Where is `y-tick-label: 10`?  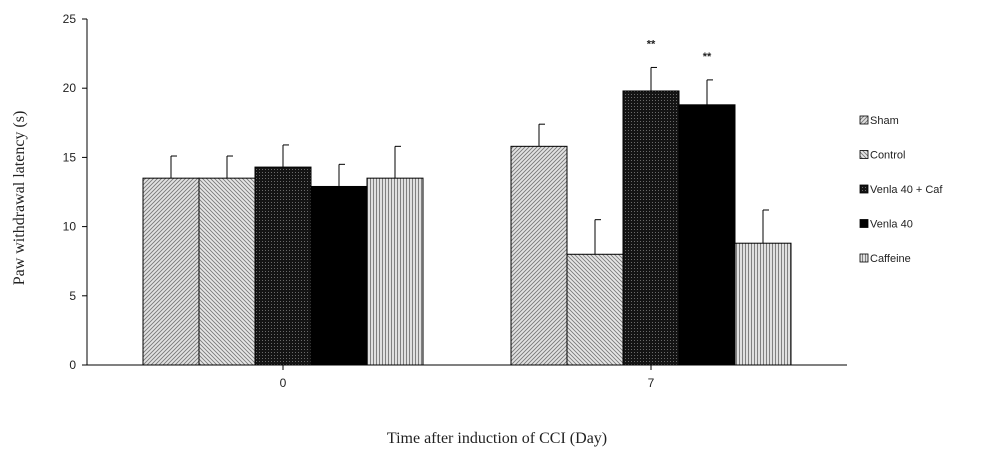 y-tick-label: 10 is located at coordinates (70, 227).